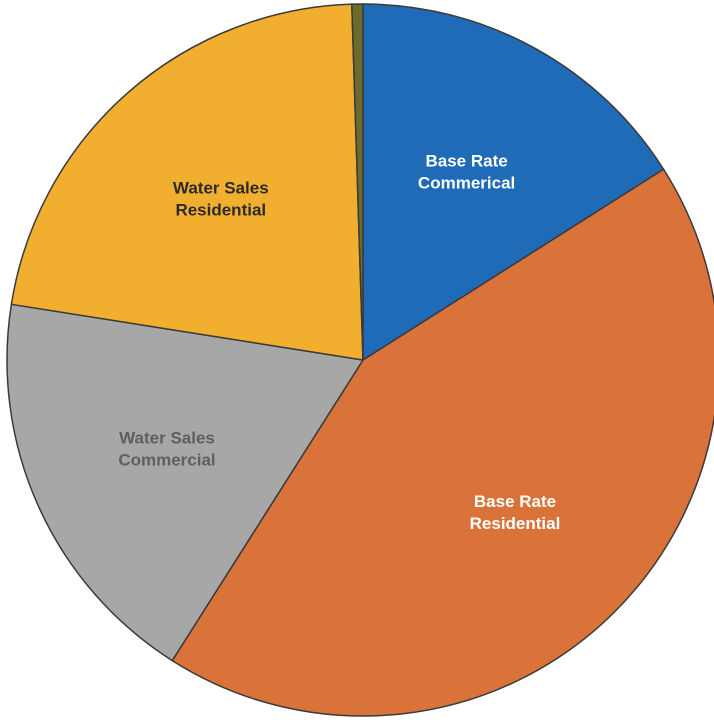 The width and height of the screenshot is (714, 723). What do you see at coordinates (466, 172) in the screenshot?
I see `pie-slice-base-rate-commerical-label: Base Rate Commerical` at bounding box center [466, 172].